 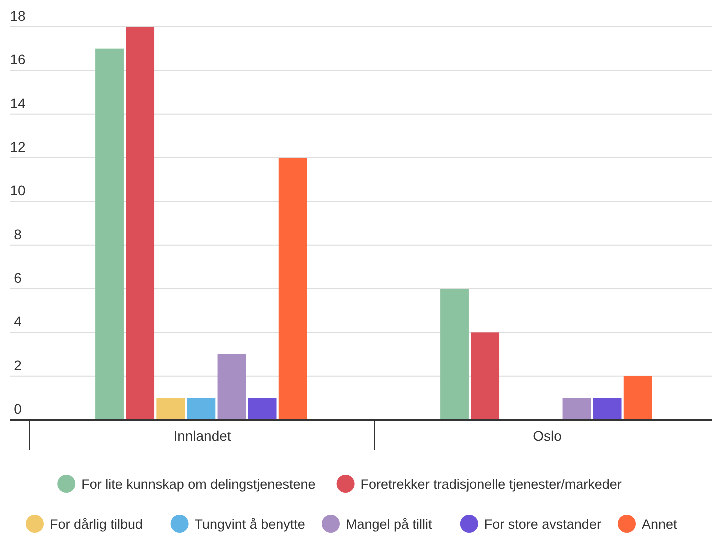 I want to click on legend-label: For lite kunnskap om delingstjenestene, so click(x=199, y=484).